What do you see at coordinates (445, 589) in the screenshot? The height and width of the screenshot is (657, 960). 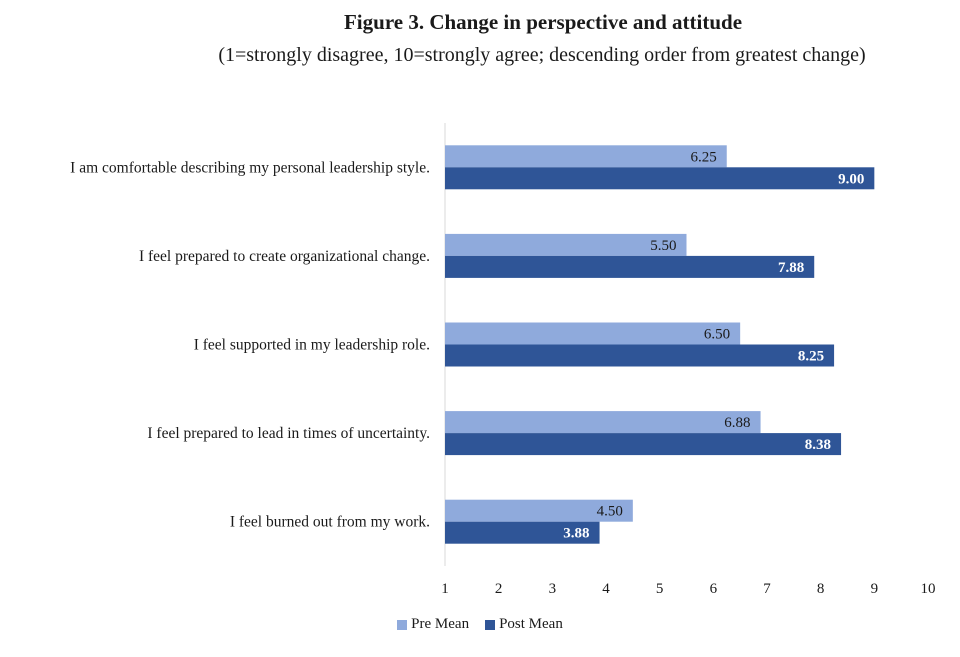 I see `x-tick-label: 1` at bounding box center [445, 589].